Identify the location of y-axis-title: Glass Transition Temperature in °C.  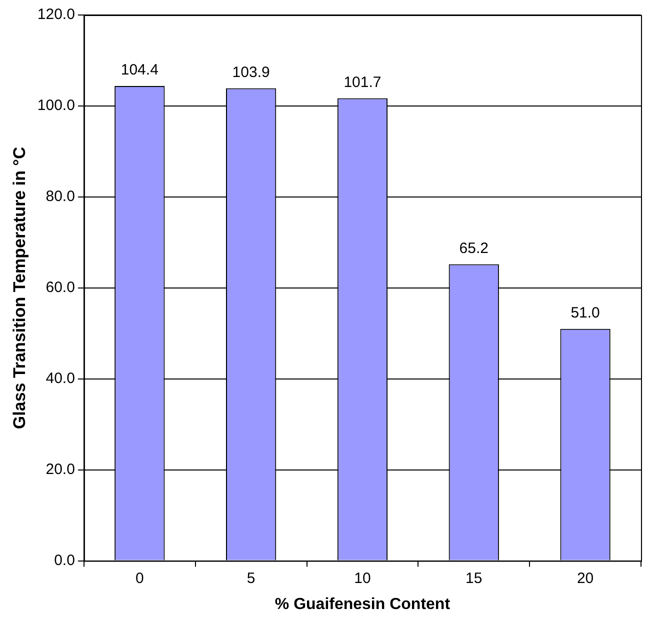
(19, 288).